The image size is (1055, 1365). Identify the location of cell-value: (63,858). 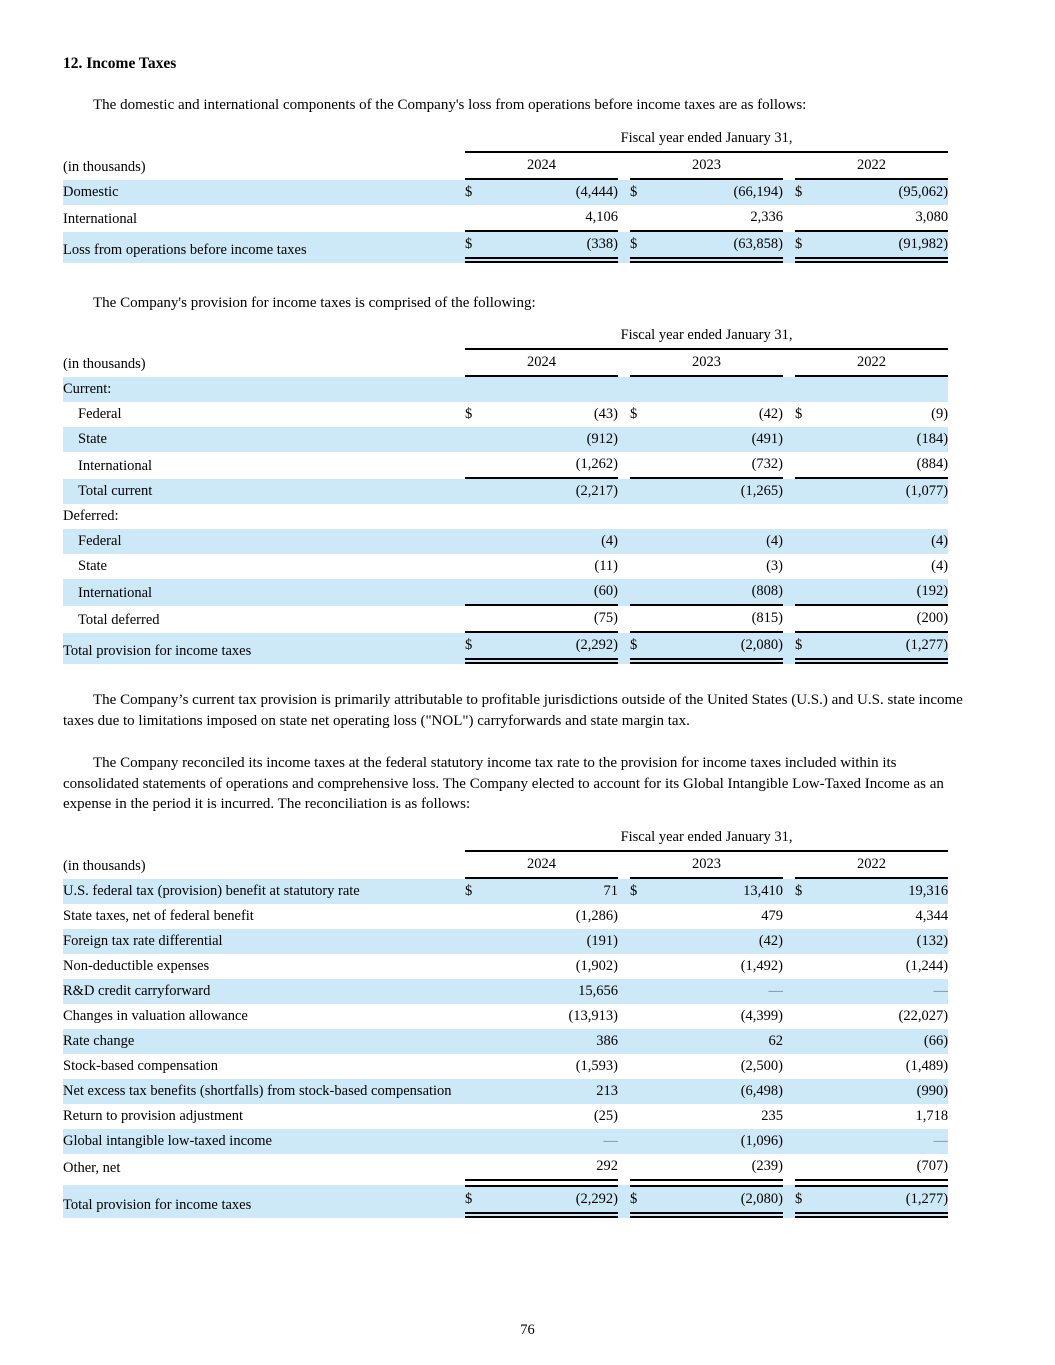
(717, 247).